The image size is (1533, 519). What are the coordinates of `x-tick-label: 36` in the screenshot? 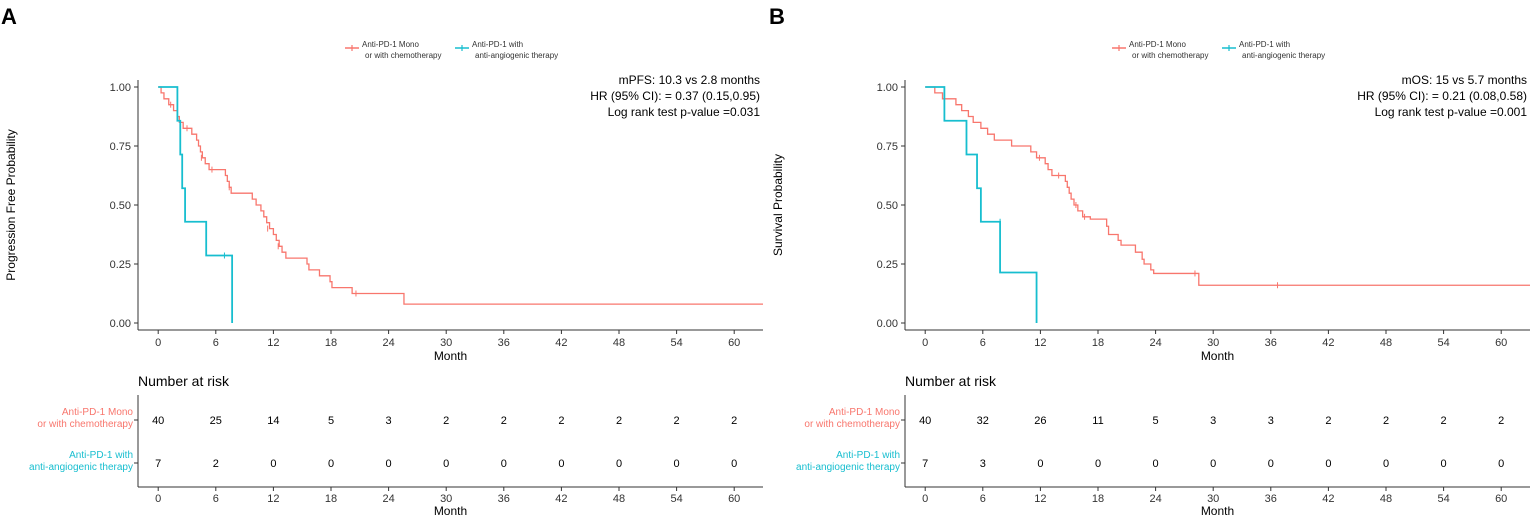 It's located at (1271, 343).